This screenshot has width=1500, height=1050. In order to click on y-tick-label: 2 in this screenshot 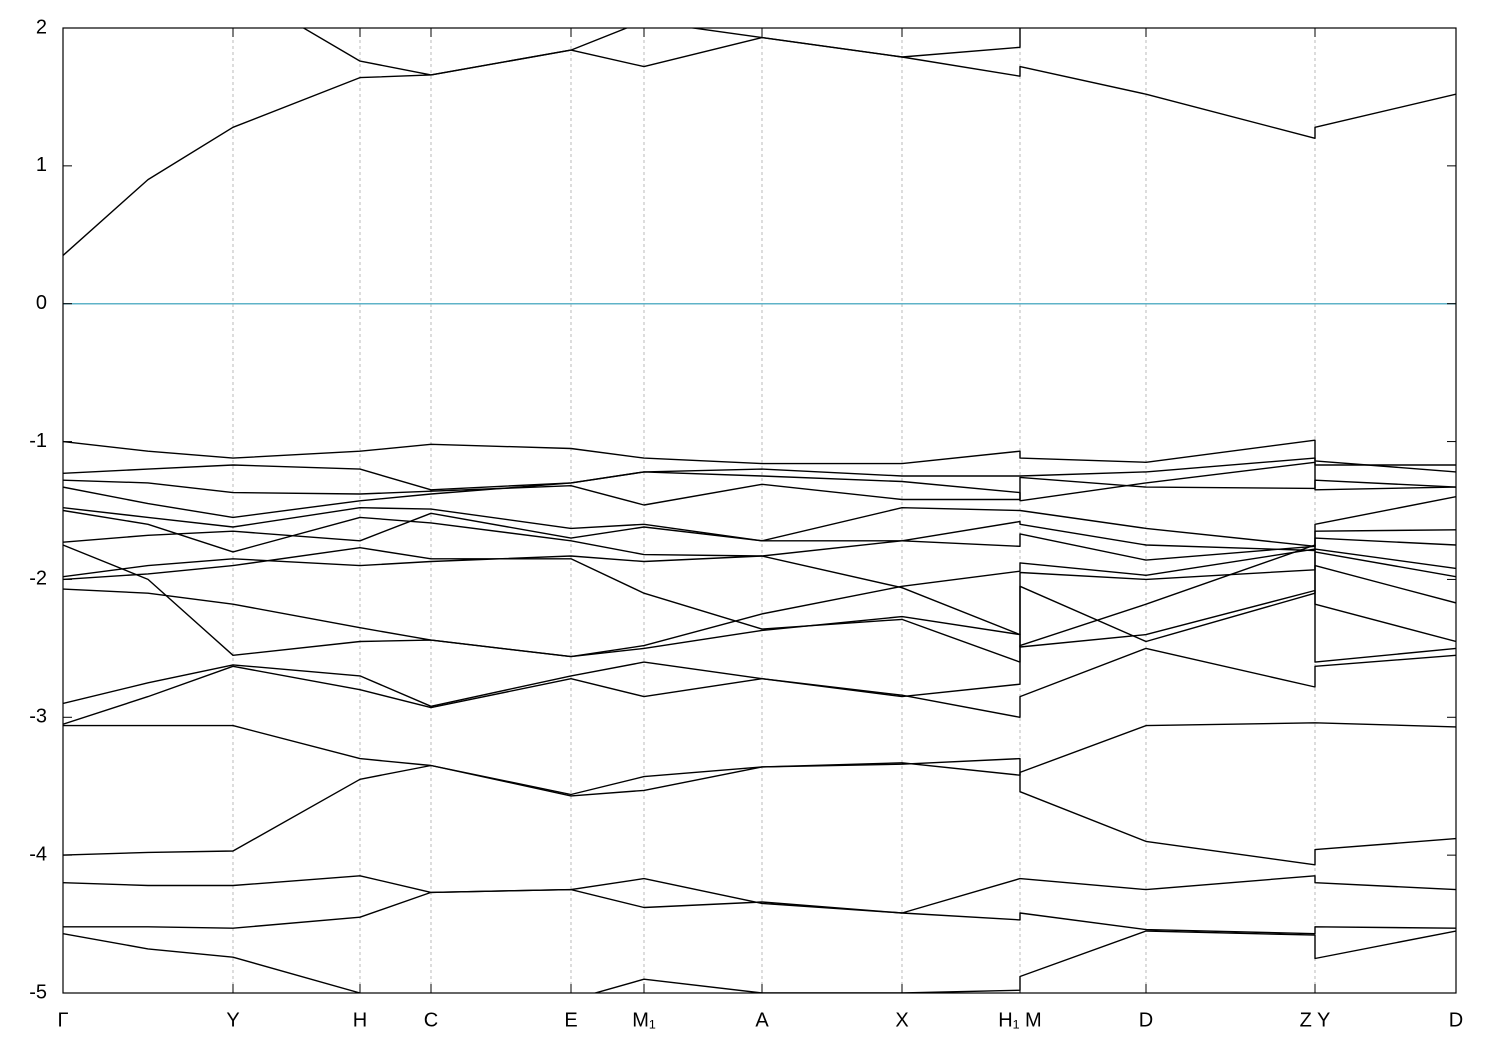, I will do `click(41, 27)`.